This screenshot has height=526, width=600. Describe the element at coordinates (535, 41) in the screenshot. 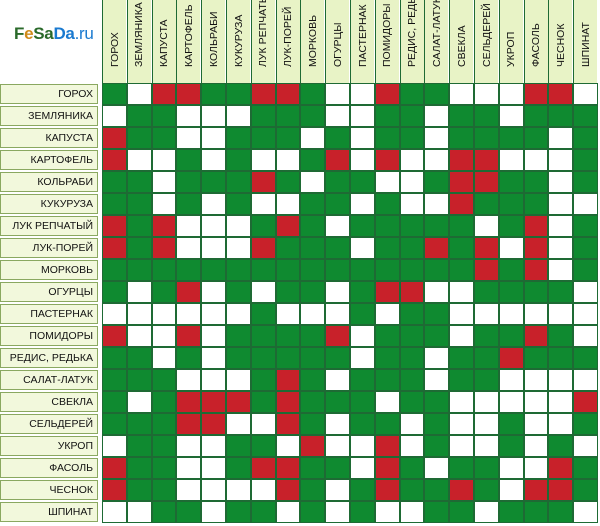

I see `column-header: ФАСОЛЬ` at that location.